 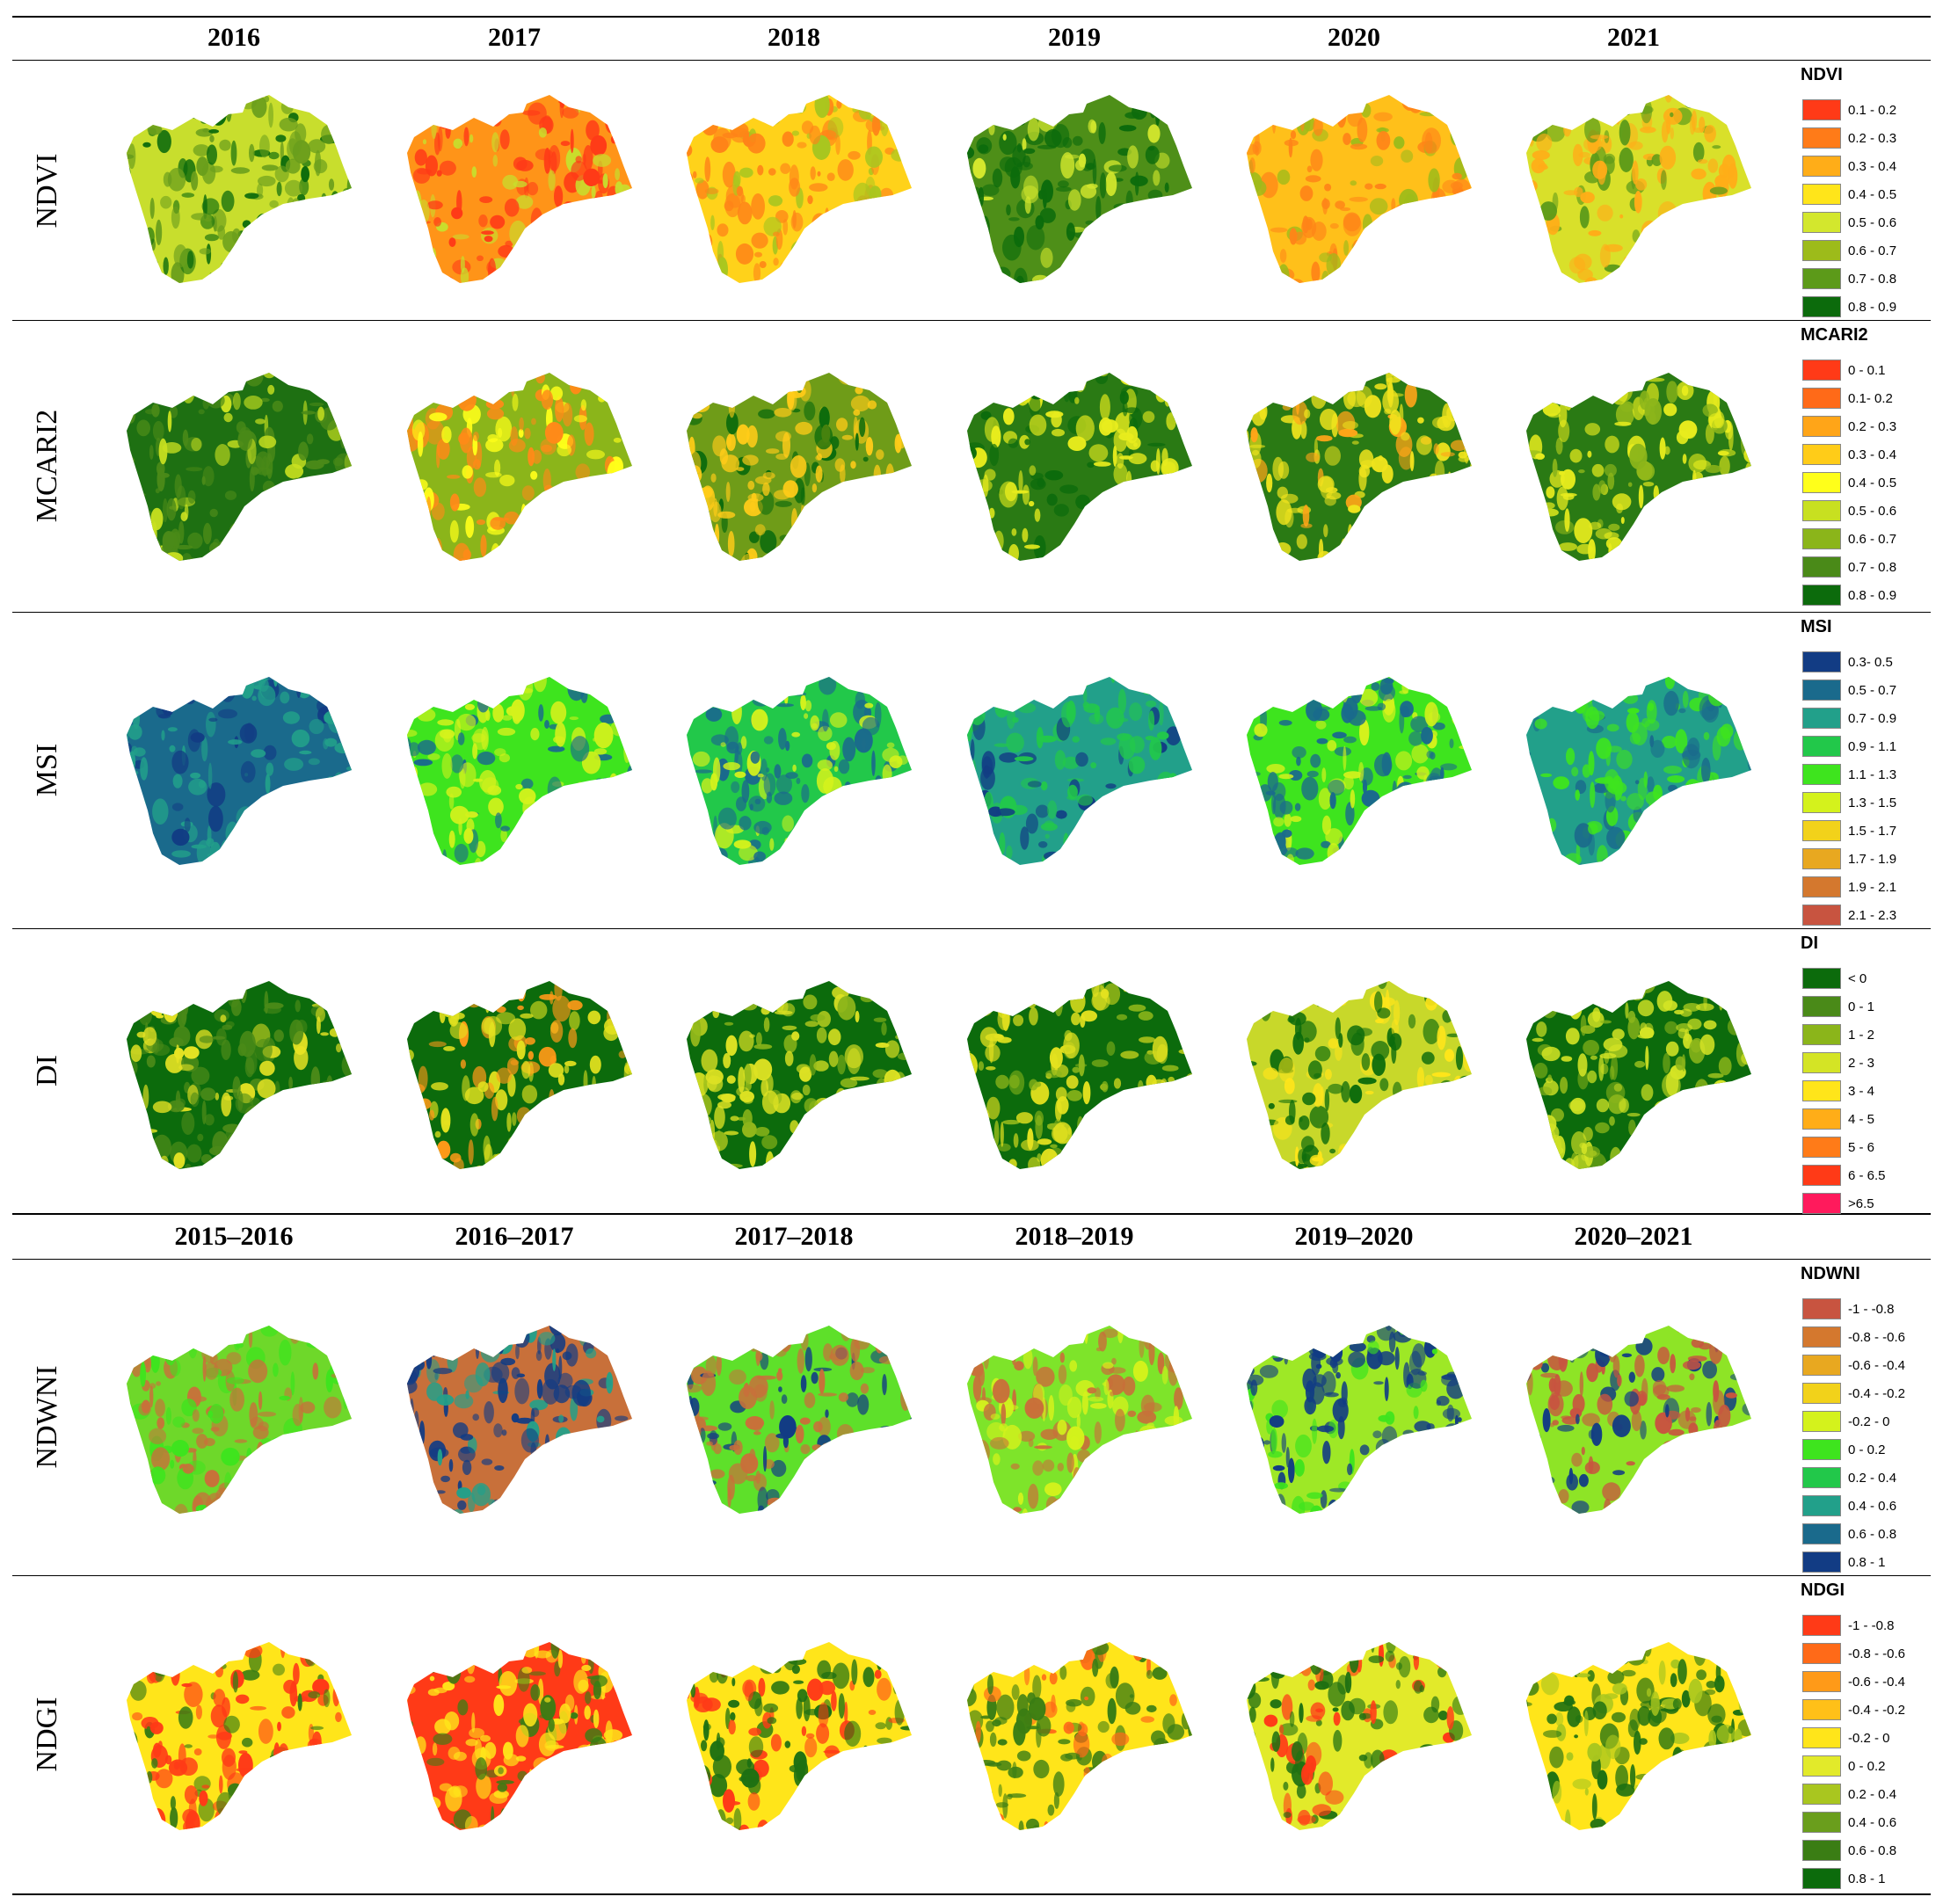 I want to click on legend-label: 0.3 - 0.4, so click(x=1873, y=166).